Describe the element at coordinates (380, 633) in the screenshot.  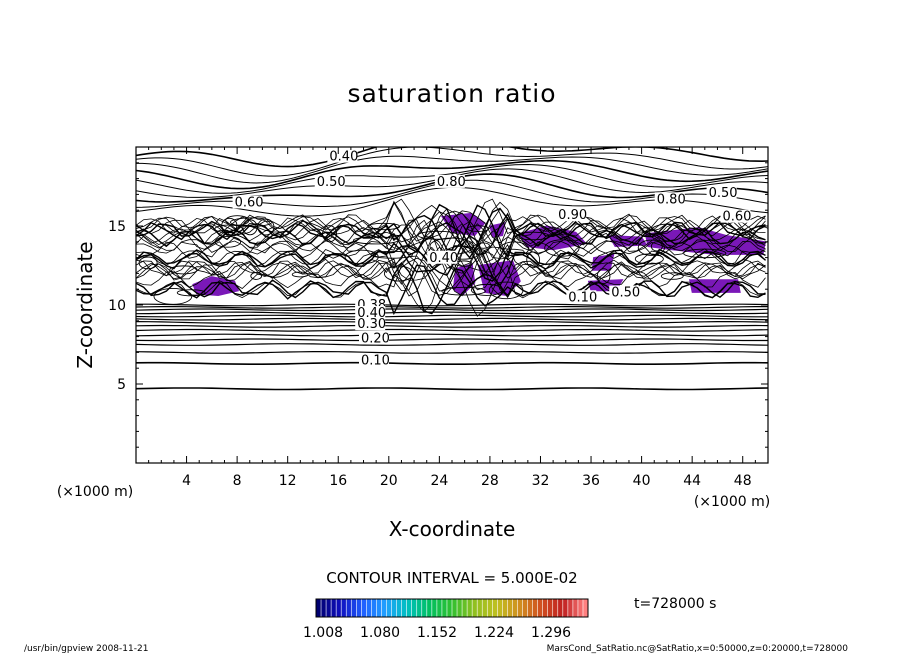
I see `colorbar-tick-label: 1.080` at that location.